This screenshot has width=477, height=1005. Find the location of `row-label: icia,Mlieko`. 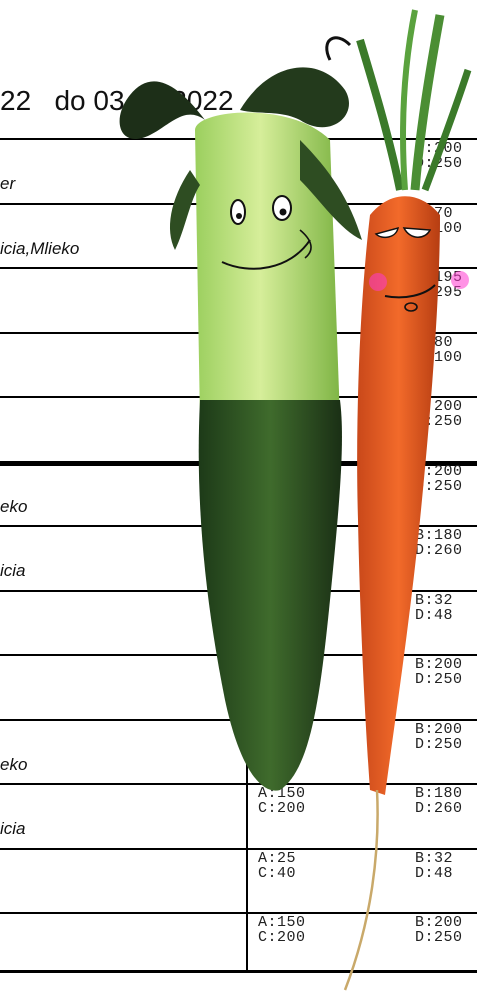

row-label: icia,Mlieko is located at coordinates (40, 248).